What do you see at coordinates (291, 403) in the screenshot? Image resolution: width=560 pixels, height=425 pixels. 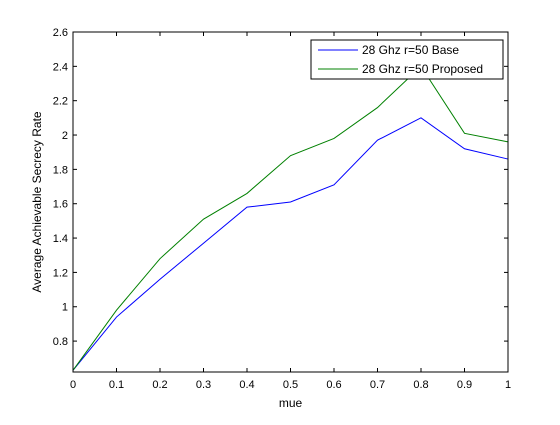 I see `x-axis-label: mue` at bounding box center [291, 403].